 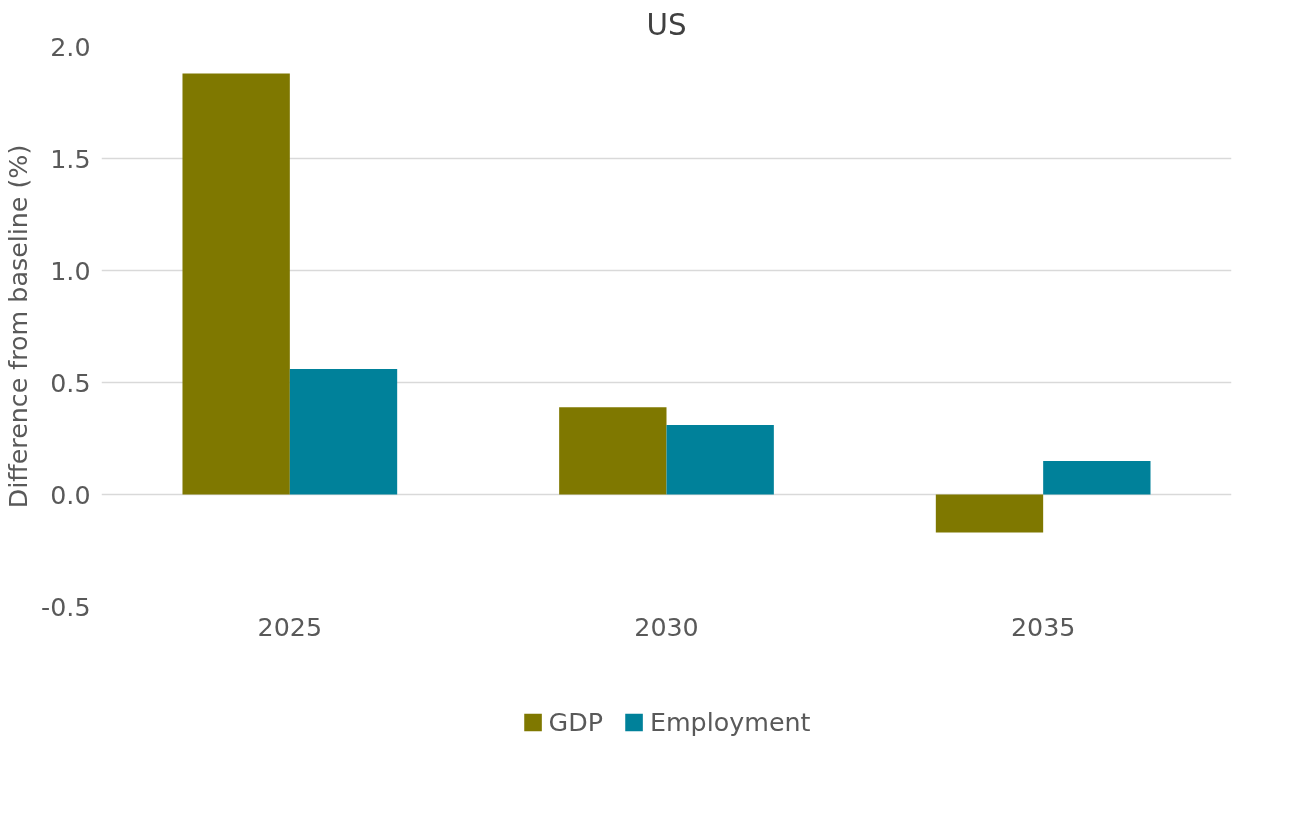 What do you see at coordinates (290, 626) in the screenshot?
I see `x-tick-label: 2025` at bounding box center [290, 626].